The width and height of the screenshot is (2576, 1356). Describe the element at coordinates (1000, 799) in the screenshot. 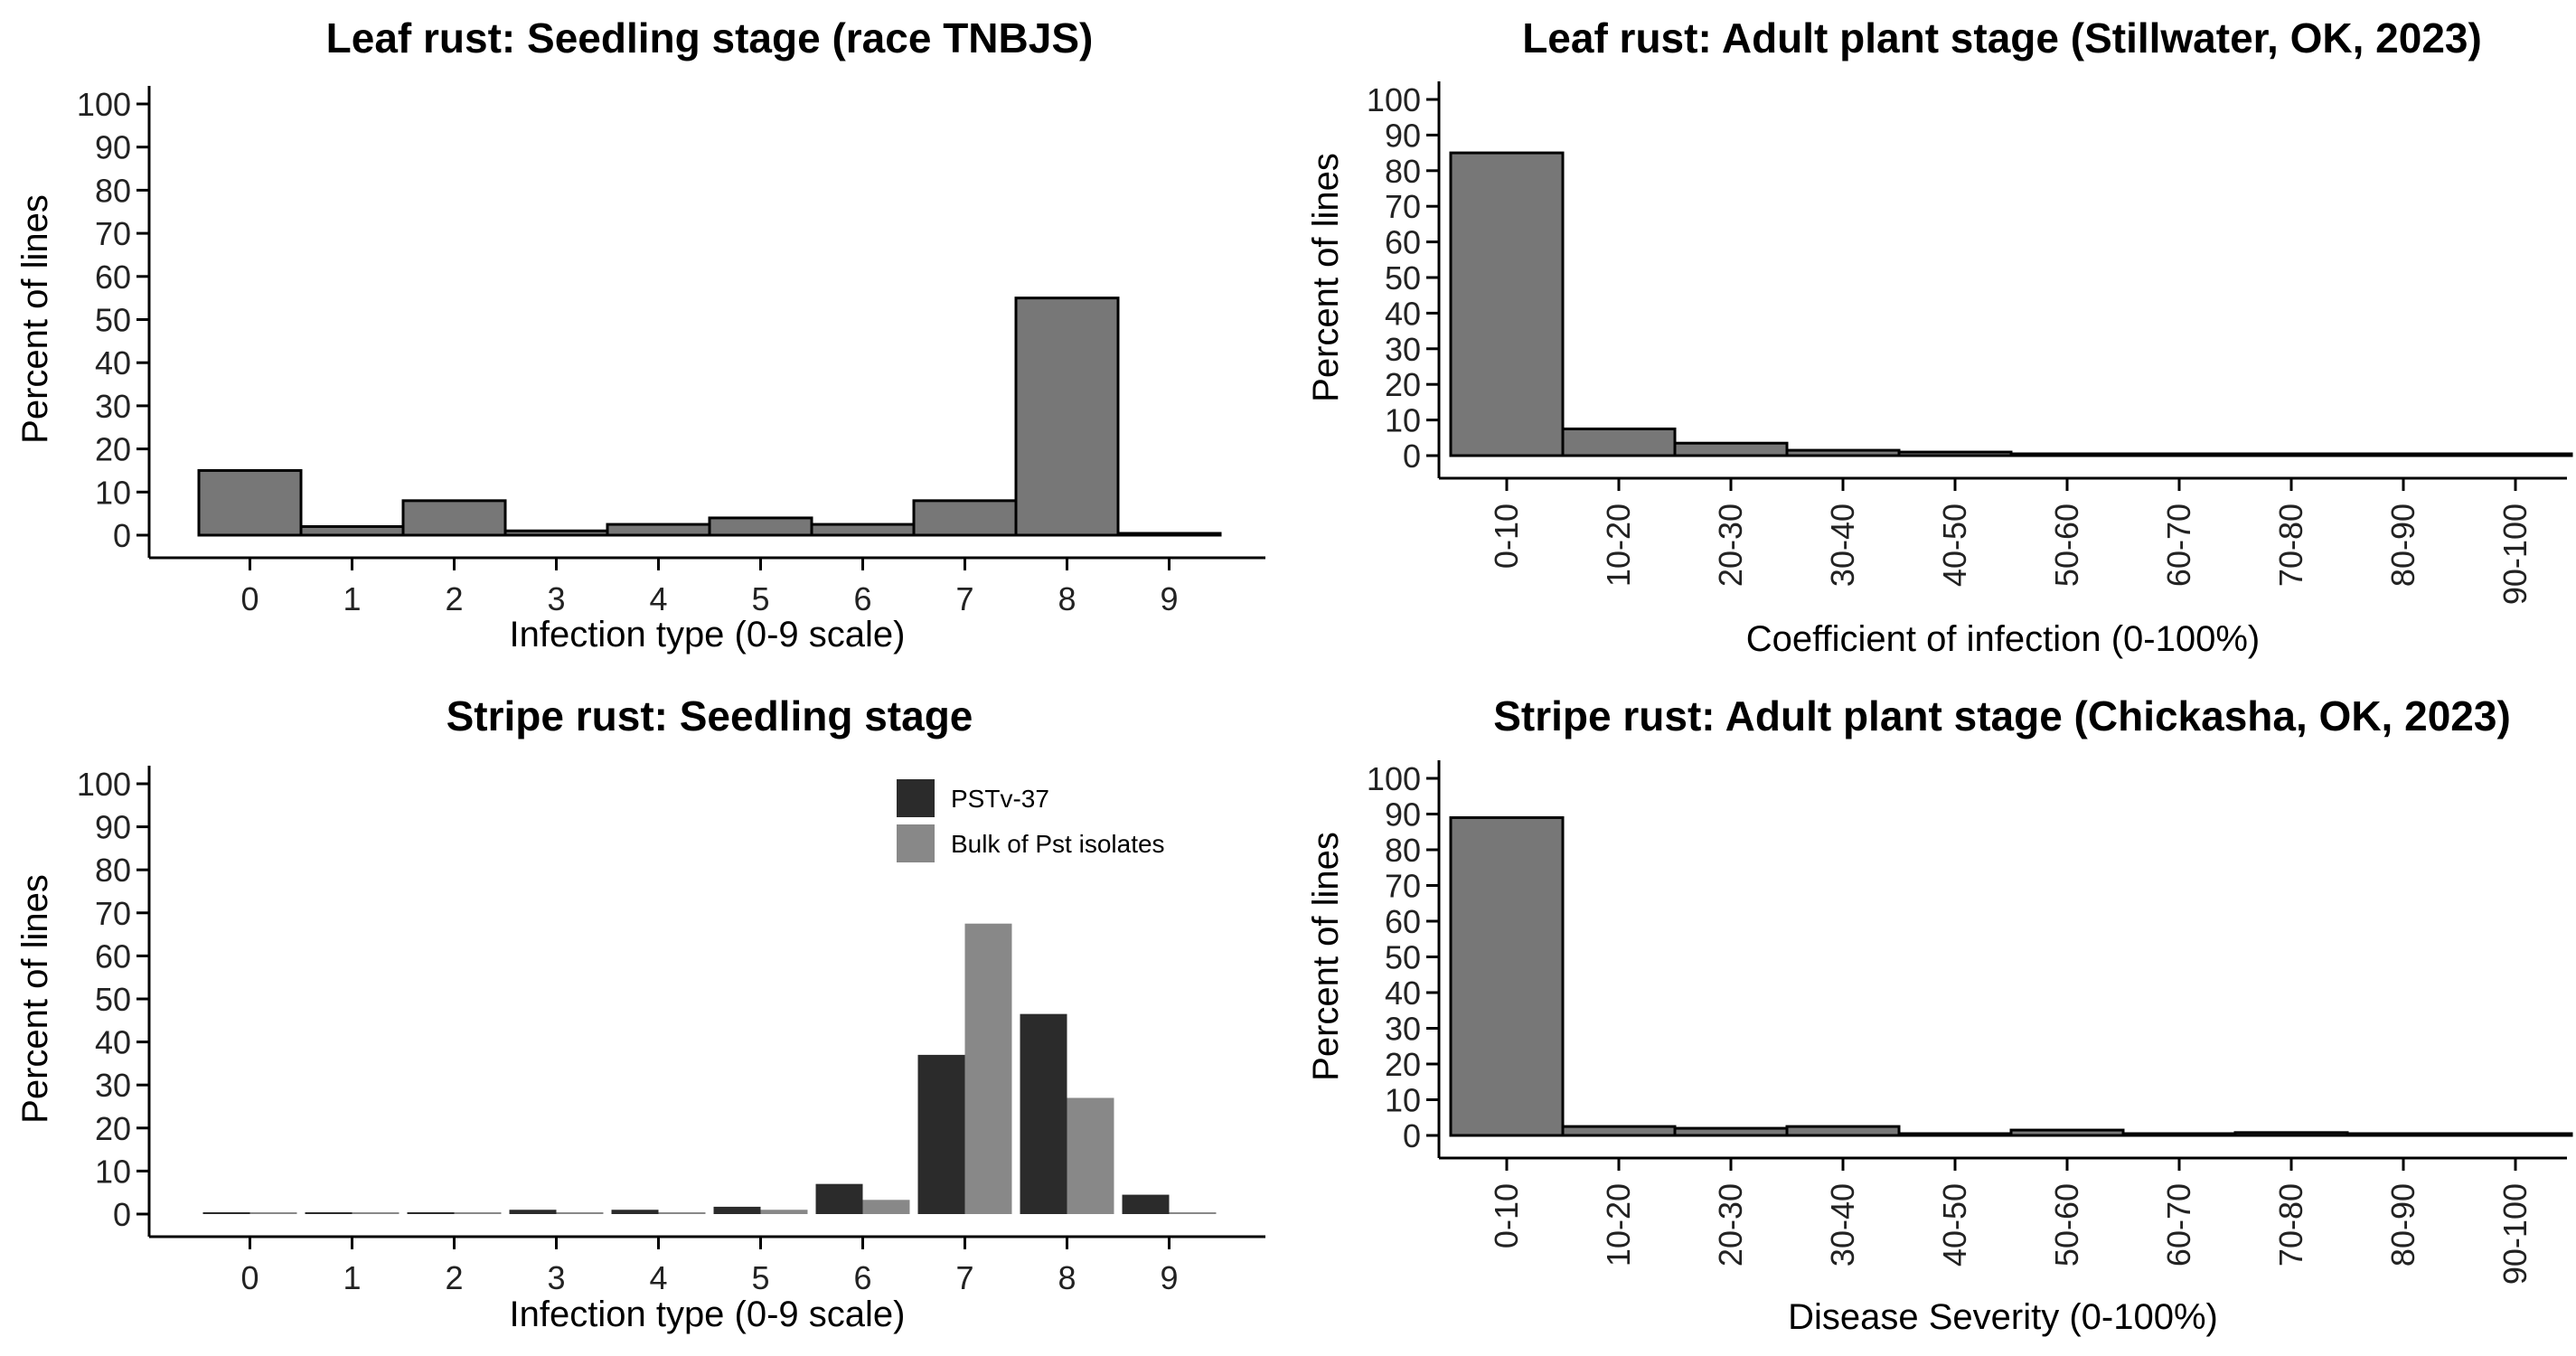

I see `legend-label: PSTv-37` at that location.